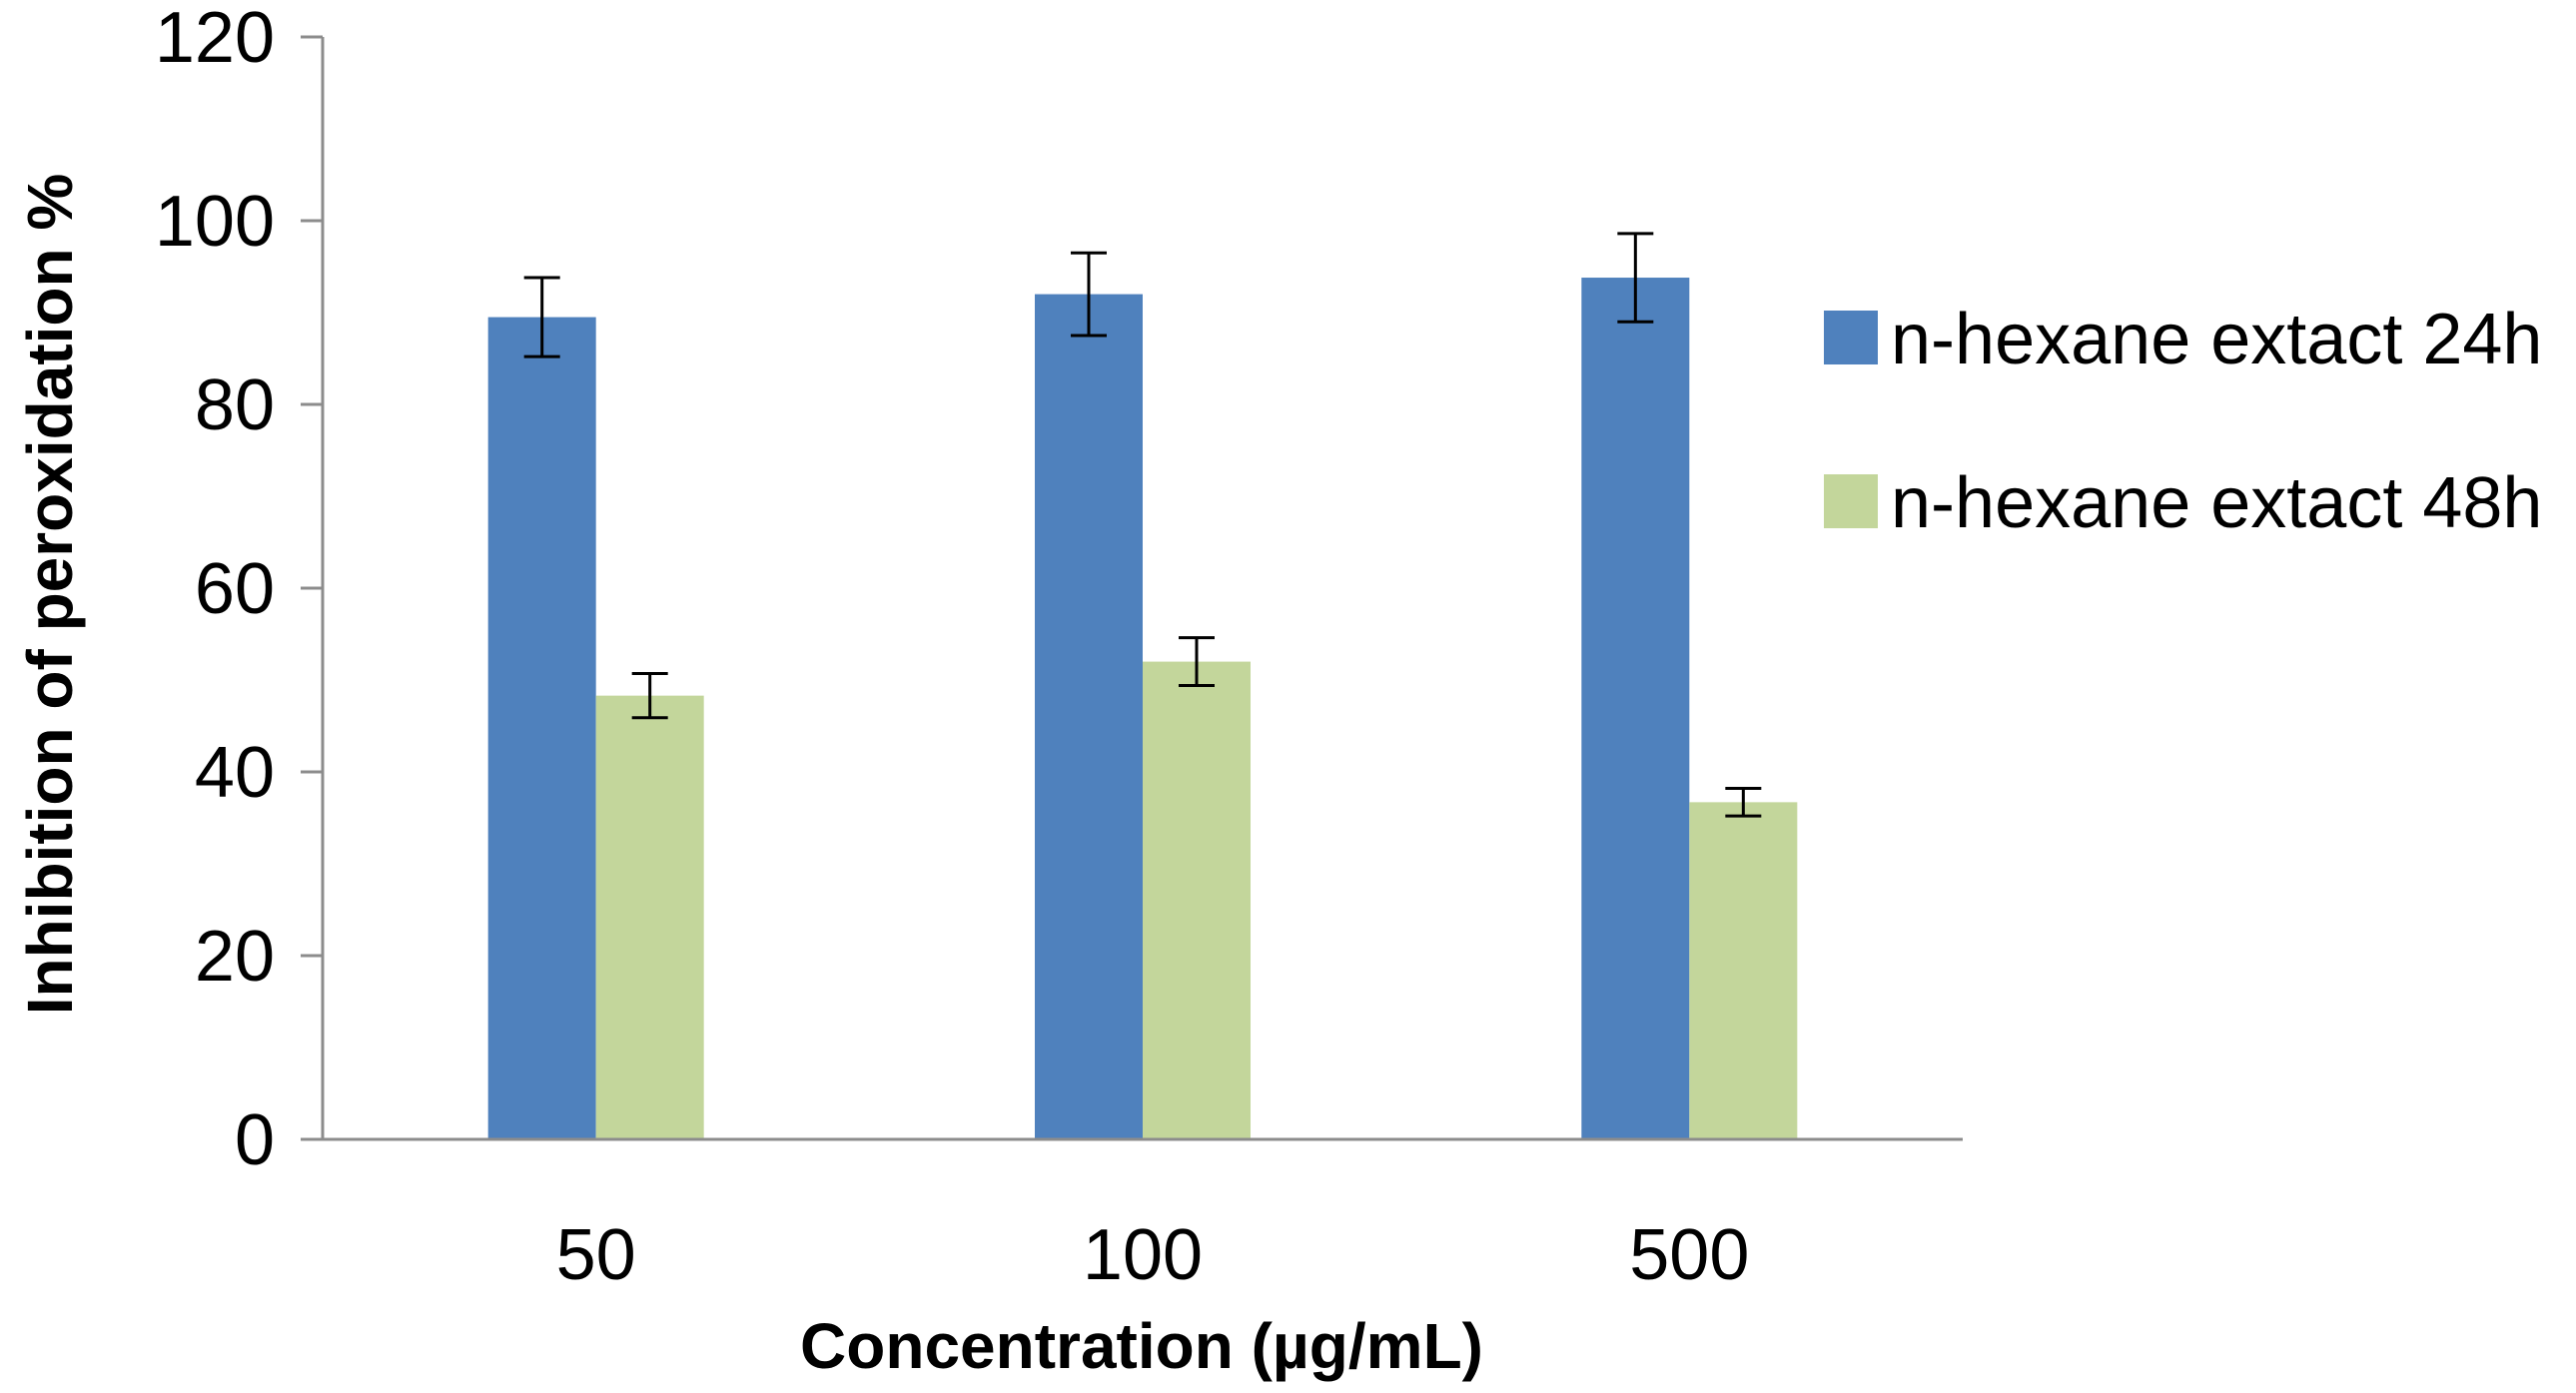 This screenshot has height=1393, width=2576. What do you see at coordinates (235, 773) in the screenshot?
I see `y-tick-label: 40` at bounding box center [235, 773].